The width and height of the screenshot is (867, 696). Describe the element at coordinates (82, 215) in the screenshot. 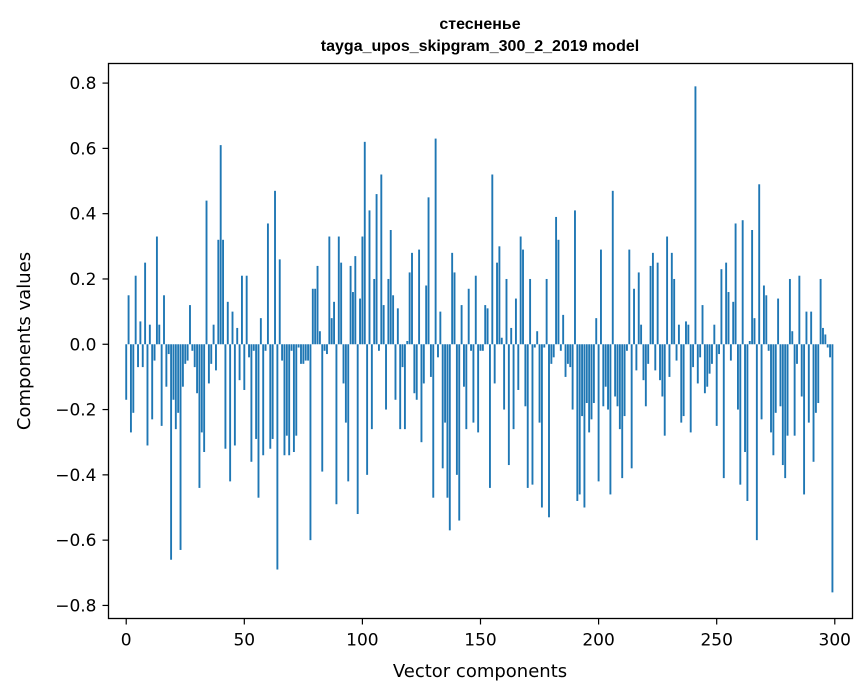

I see `y-tick-label: 0.4` at that location.